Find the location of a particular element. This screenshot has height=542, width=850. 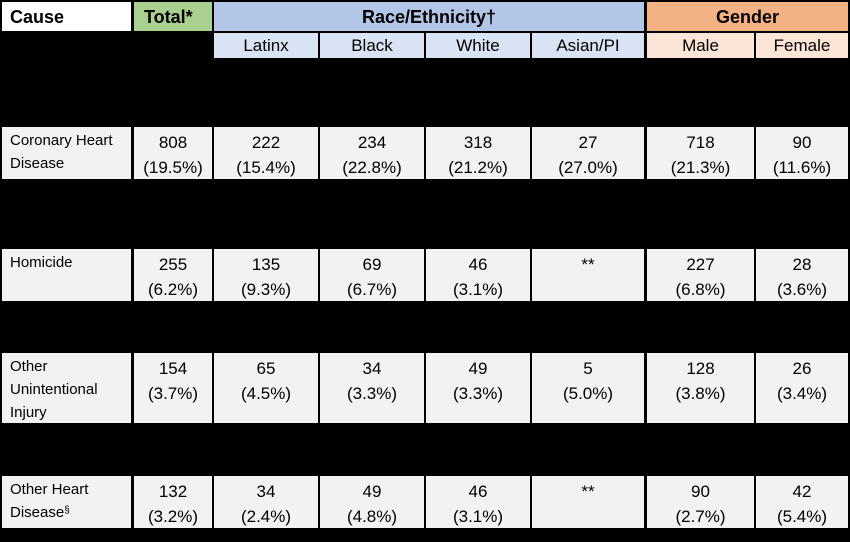

percent-value: (6.7%) is located at coordinates (372, 289).